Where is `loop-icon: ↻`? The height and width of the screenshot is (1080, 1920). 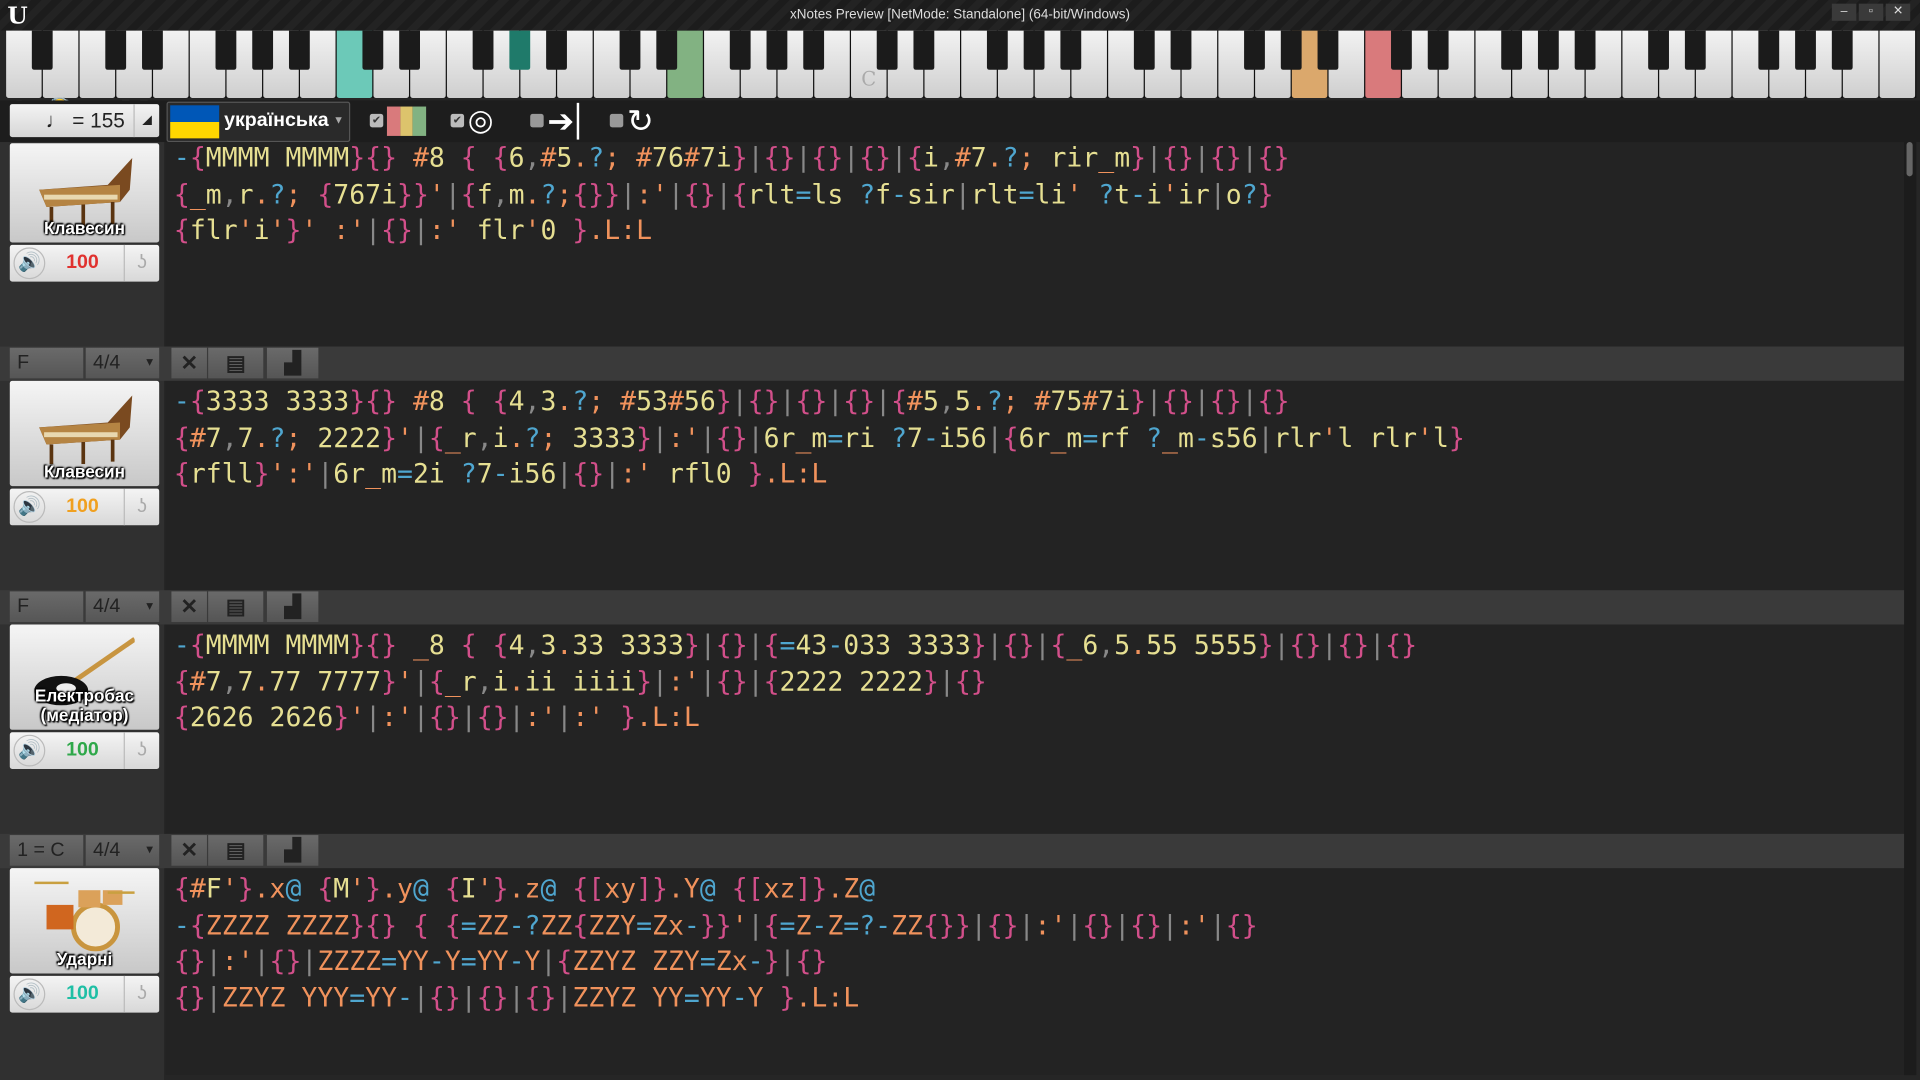 loop-icon: ↻ is located at coordinates (640, 121).